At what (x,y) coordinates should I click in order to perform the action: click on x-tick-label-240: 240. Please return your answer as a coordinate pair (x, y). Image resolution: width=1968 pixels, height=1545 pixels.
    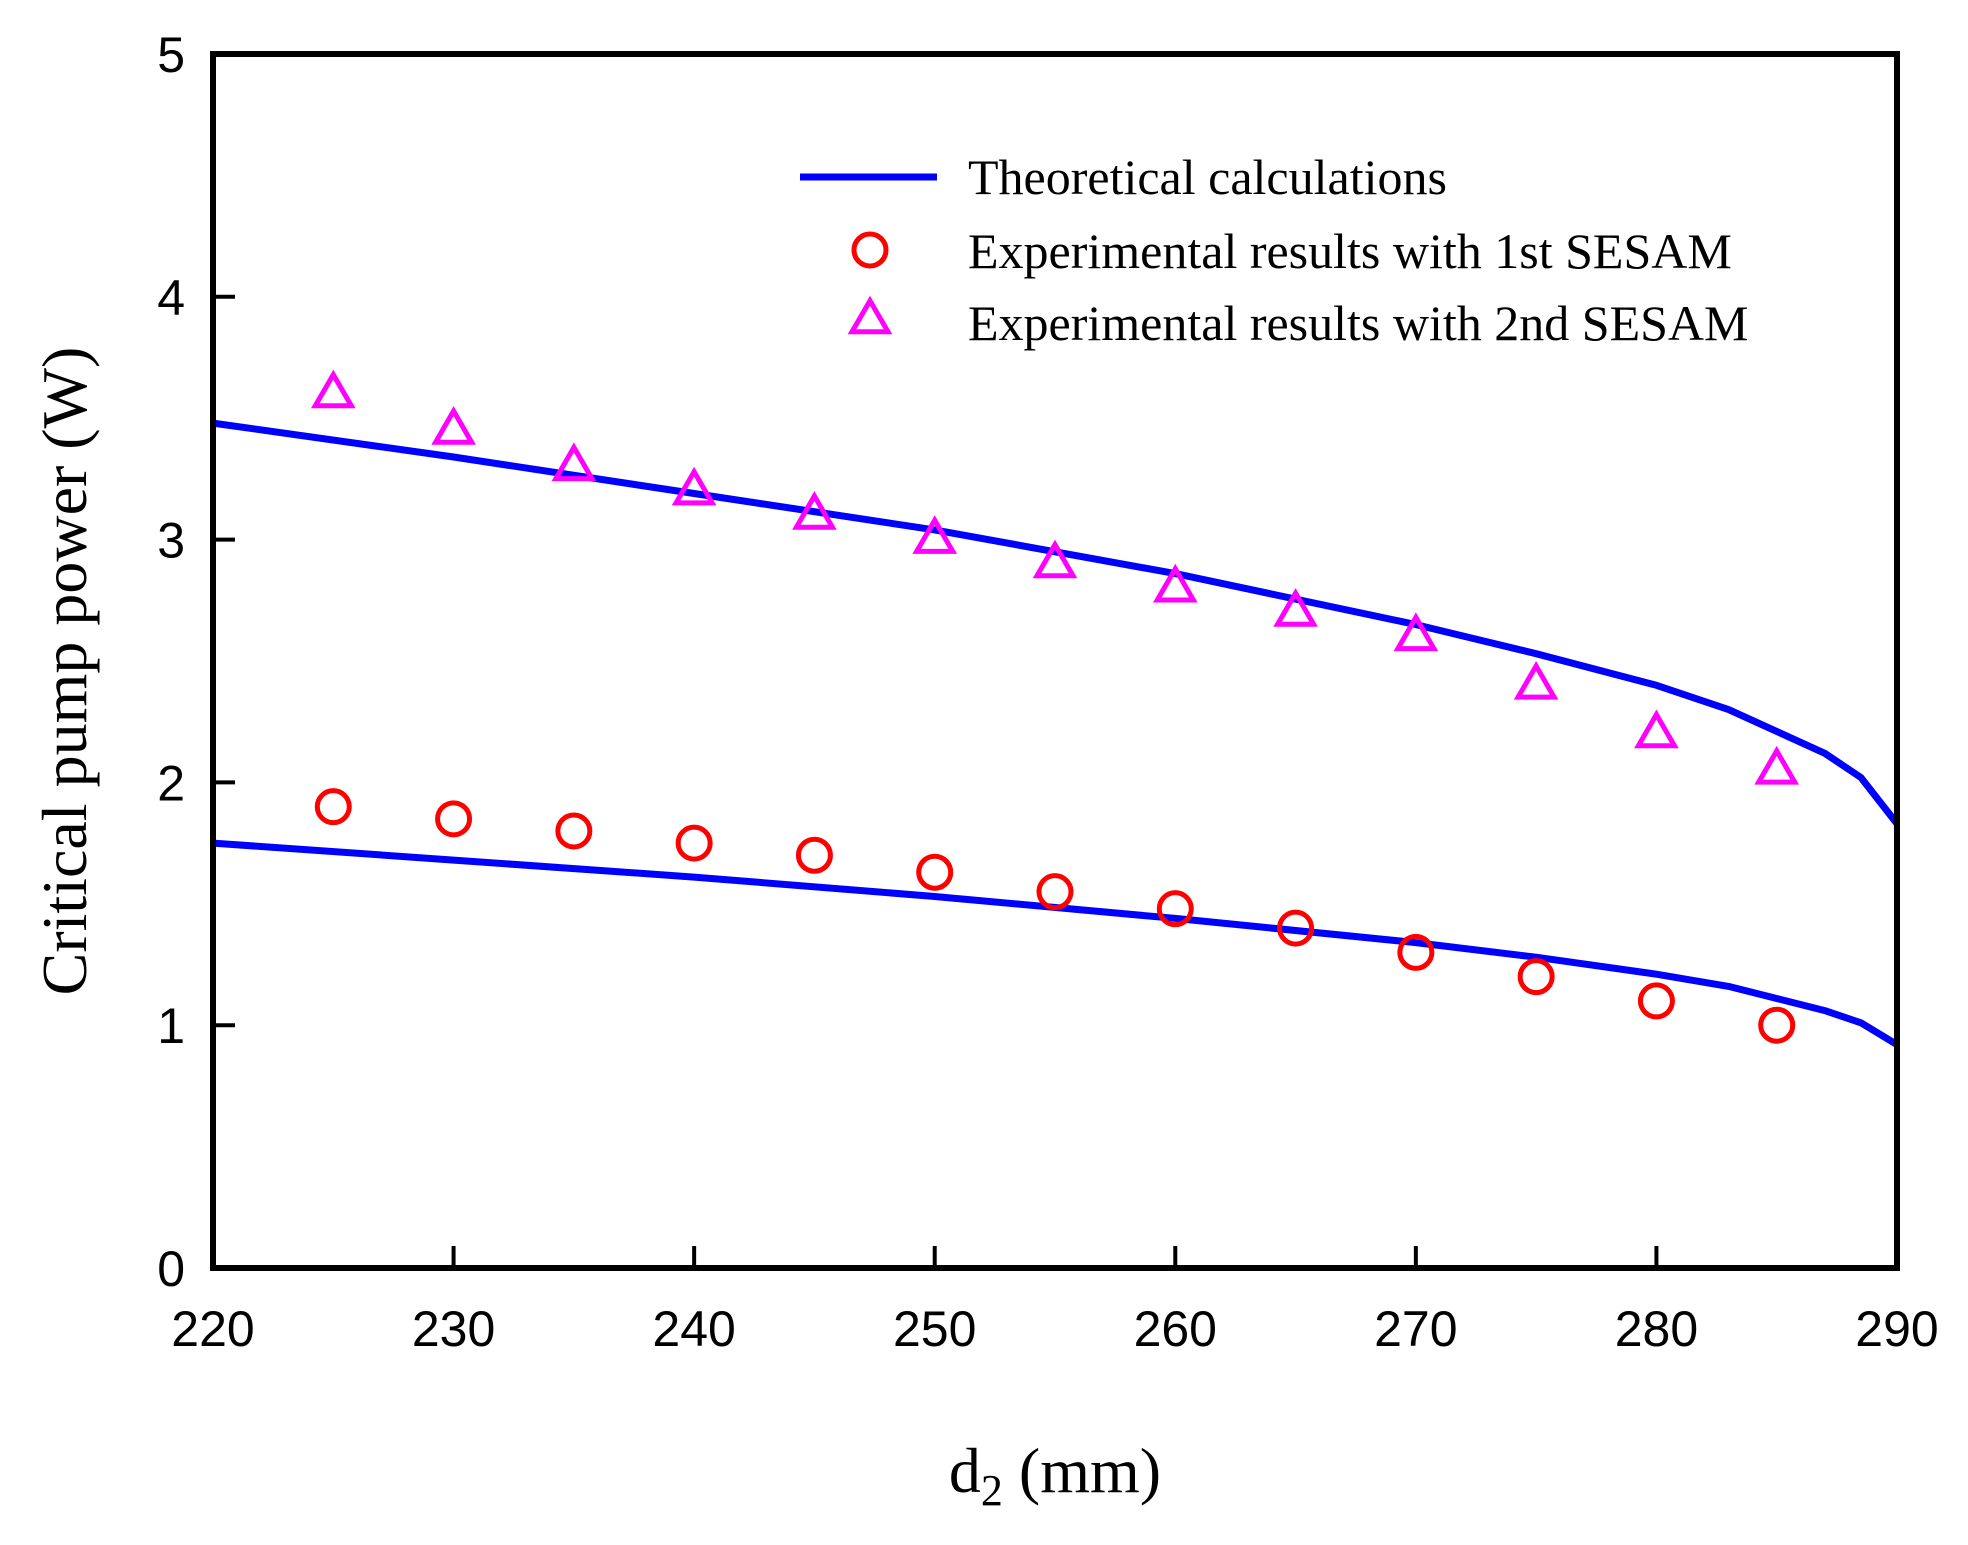
    Looking at the image, I should click on (693, 1329).